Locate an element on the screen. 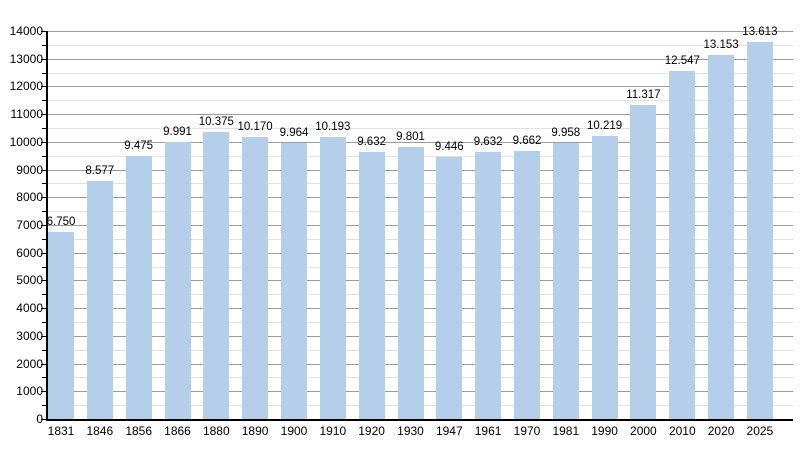 Image resolution: width=800 pixels, height=450 pixels. x-tick-label: 2025 is located at coordinates (760, 431).